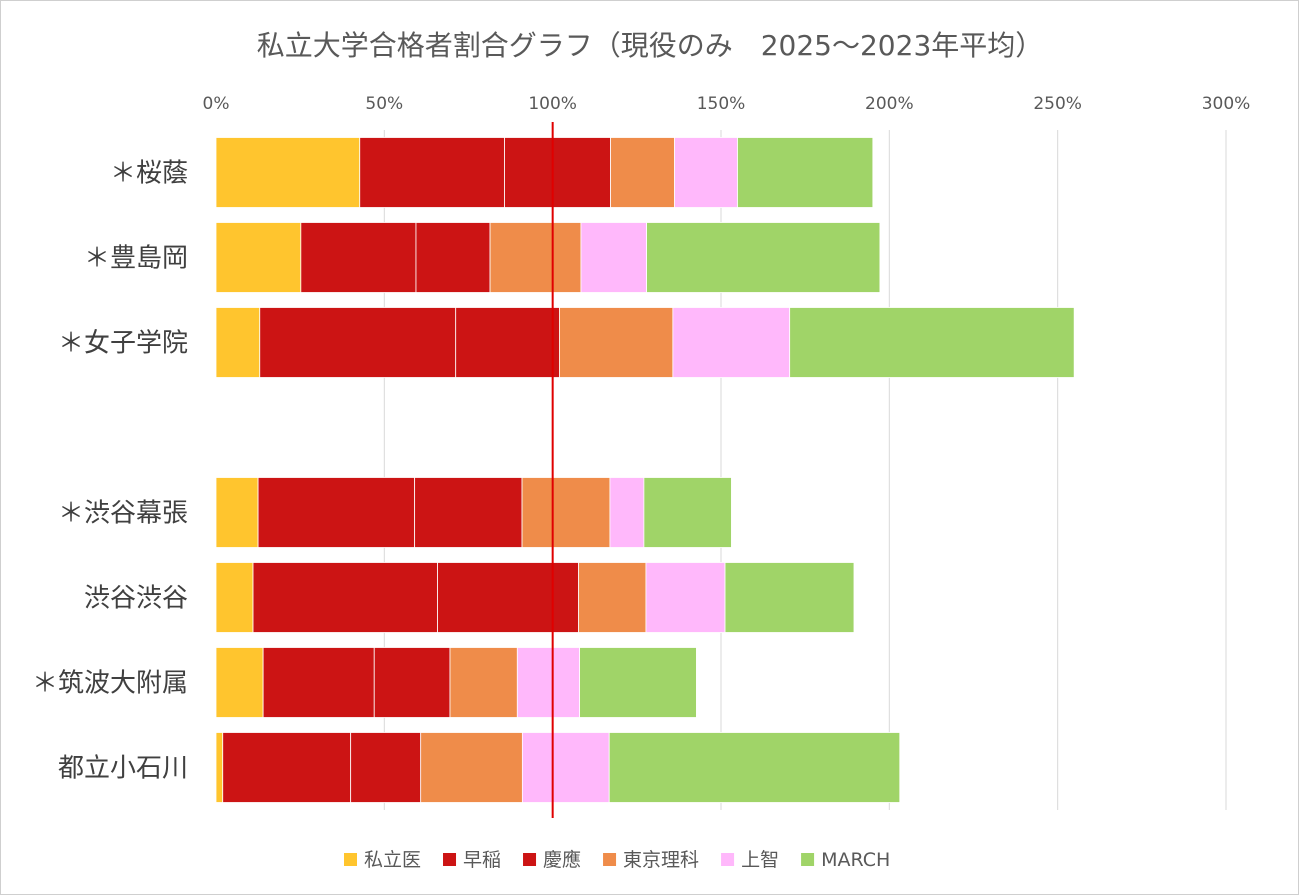 Image resolution: width=1300 pixels, height=896 pixels. I want to click on x-tick-label: 150%, so click(721, 104).